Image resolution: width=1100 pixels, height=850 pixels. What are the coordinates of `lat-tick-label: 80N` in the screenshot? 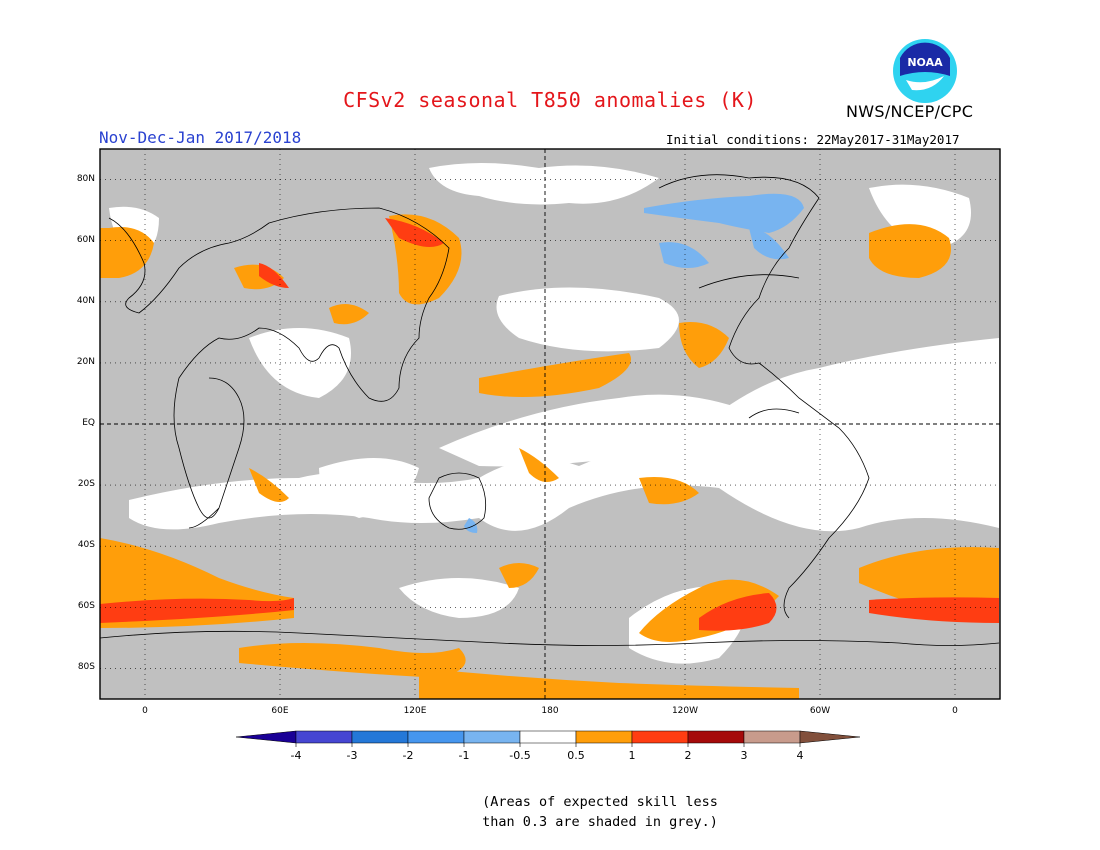 It's located at (85, 178).